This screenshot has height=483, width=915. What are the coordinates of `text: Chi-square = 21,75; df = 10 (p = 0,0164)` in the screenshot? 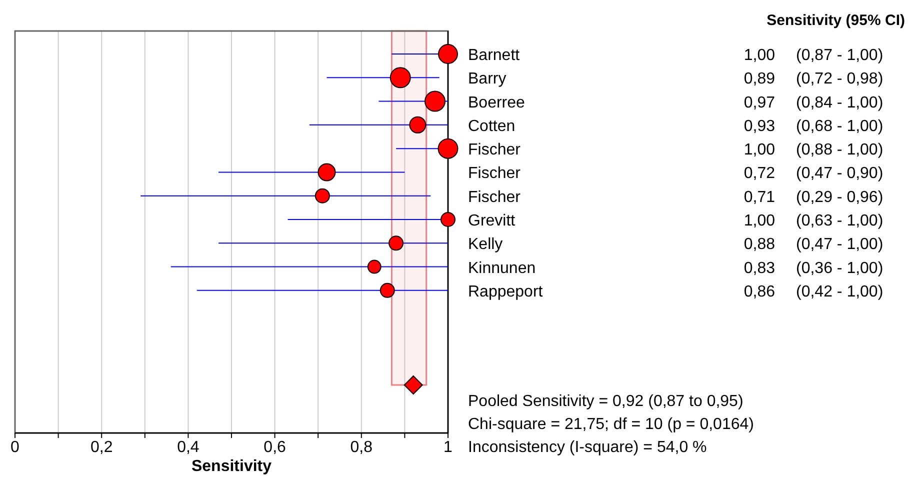 It's located at (611, 424).